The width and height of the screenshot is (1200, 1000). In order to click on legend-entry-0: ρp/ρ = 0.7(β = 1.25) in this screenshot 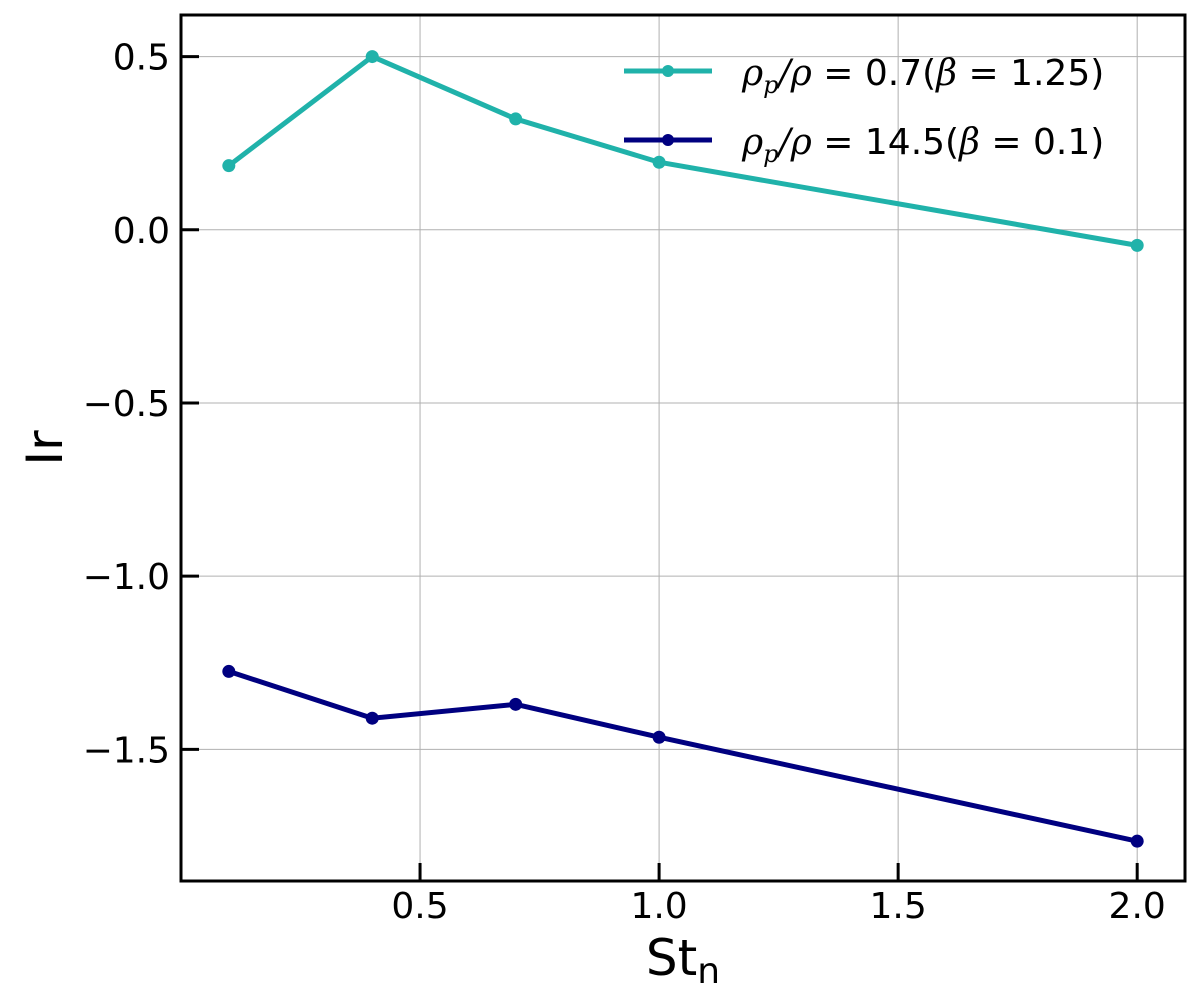, I will do `click(864, 76)`.